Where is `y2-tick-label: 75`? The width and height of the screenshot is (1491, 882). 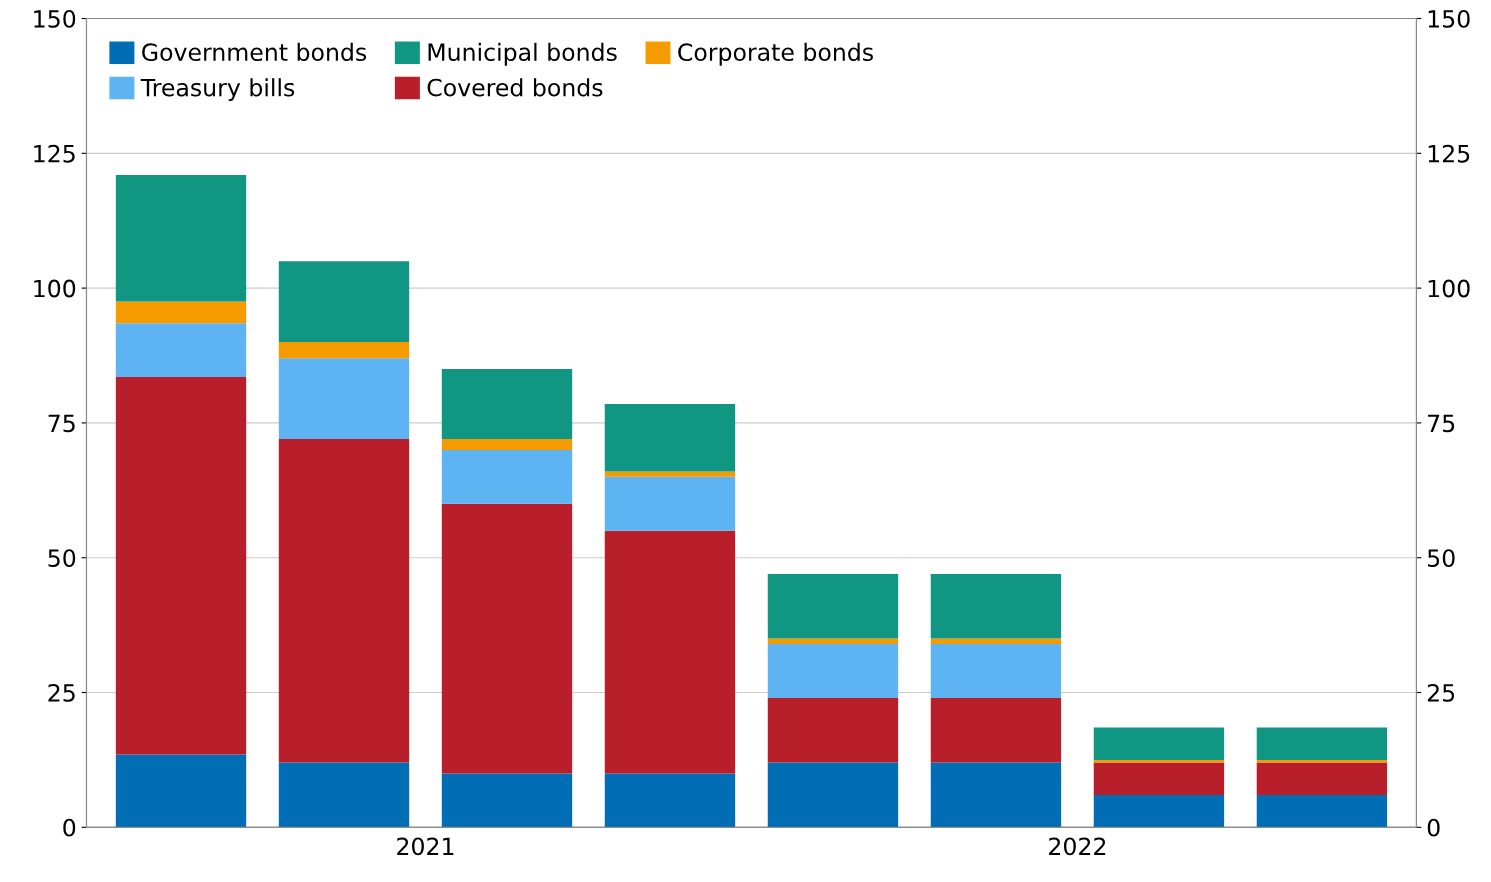
y2-tick-label: 75 is located at coordinates (1441, 423).